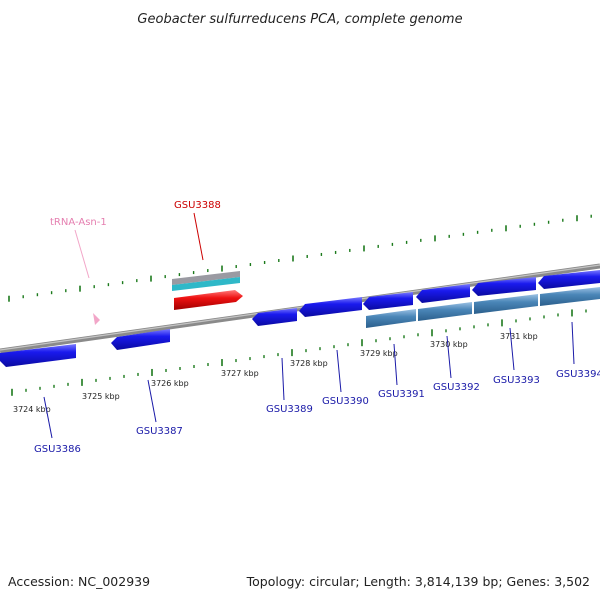 Image resolution: width=600 pixels, height=600 pixels. What do you see at coordinates (206, 278) in the screenshot?
I see `feature-track-gray` at bounding box center [206, 278].